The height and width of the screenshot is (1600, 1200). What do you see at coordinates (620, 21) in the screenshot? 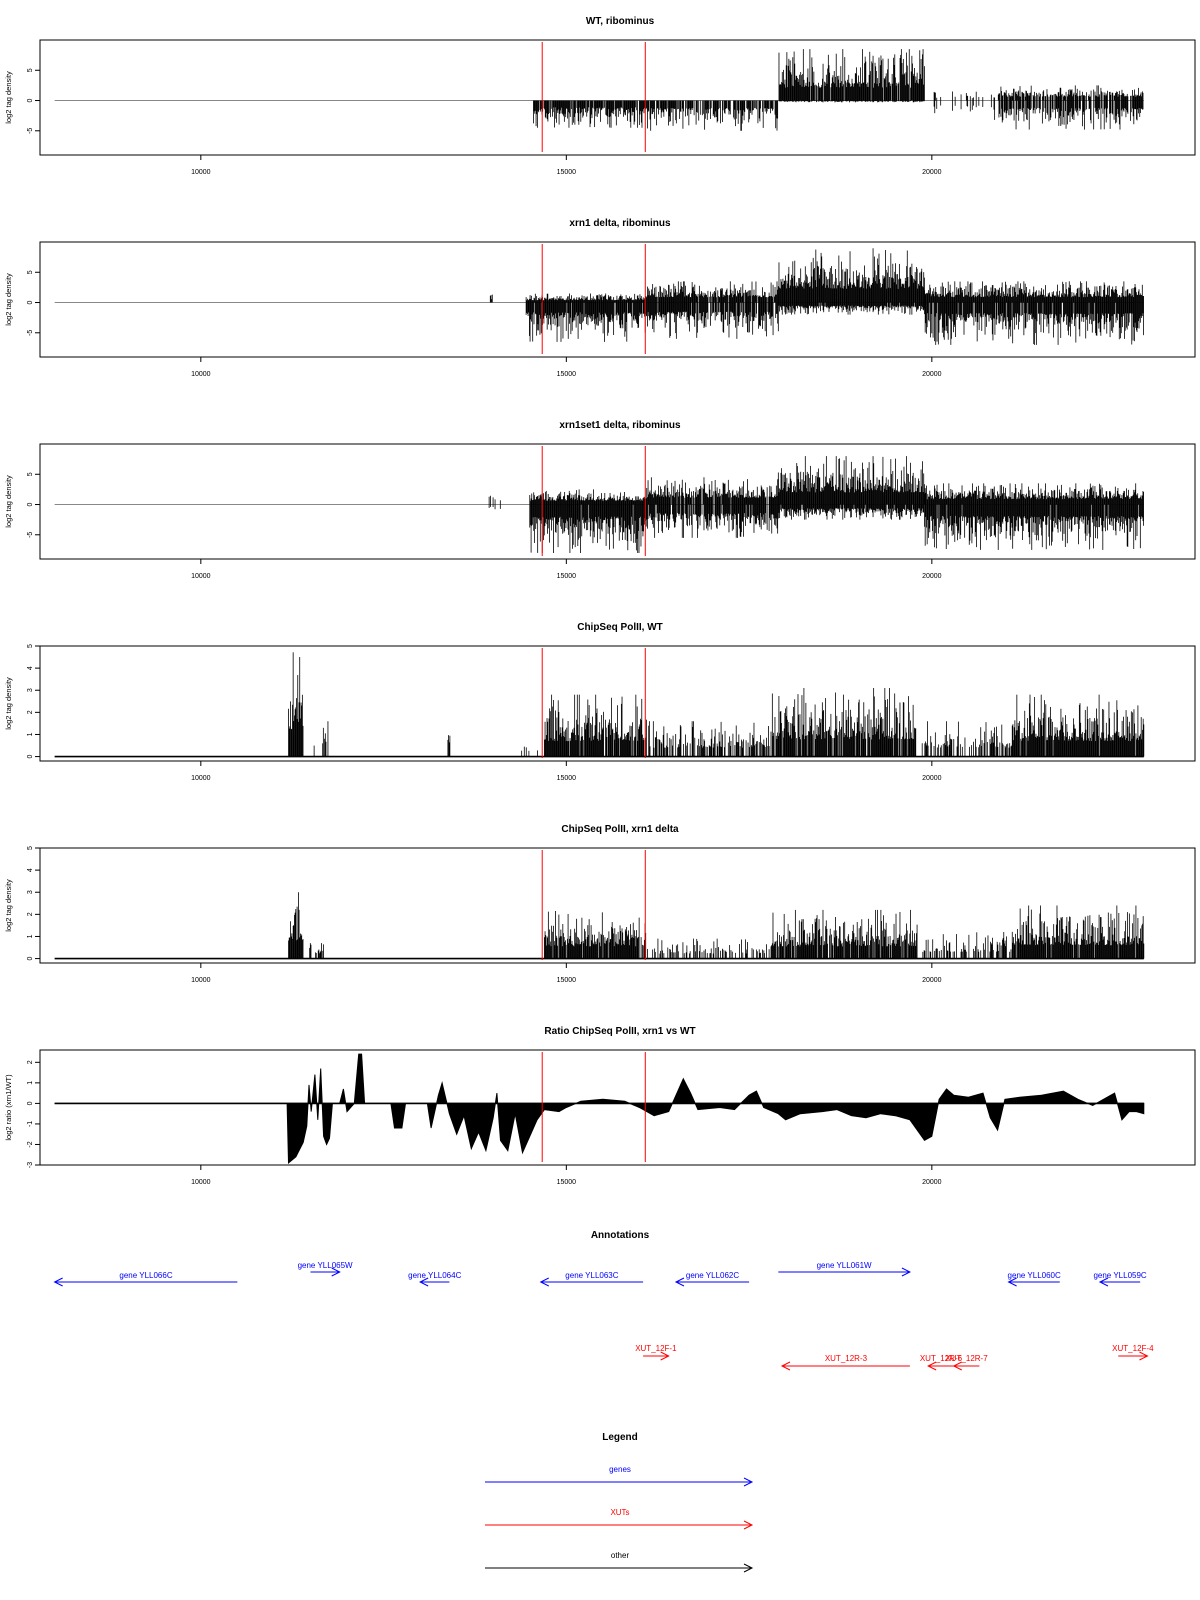
I see `chart-title: WT, ribominus` at bounding box center [620, 21].